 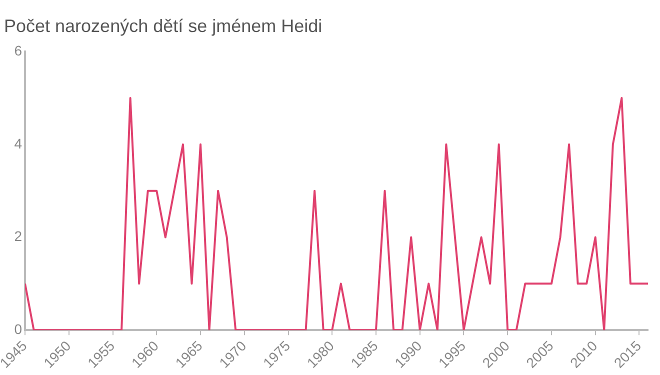 What do you see at coordinates (18, 328) in the screenshot?
I see `y-tick-label: 0` at bounding box center [18, 328].